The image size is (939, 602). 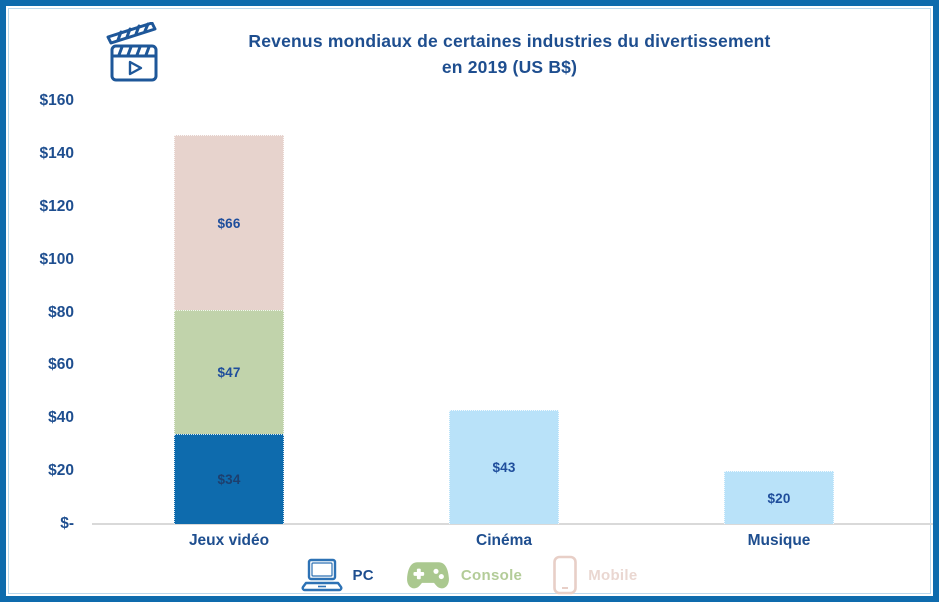 I want to click on y-tick-label: $-, so click(x=67, y=523).